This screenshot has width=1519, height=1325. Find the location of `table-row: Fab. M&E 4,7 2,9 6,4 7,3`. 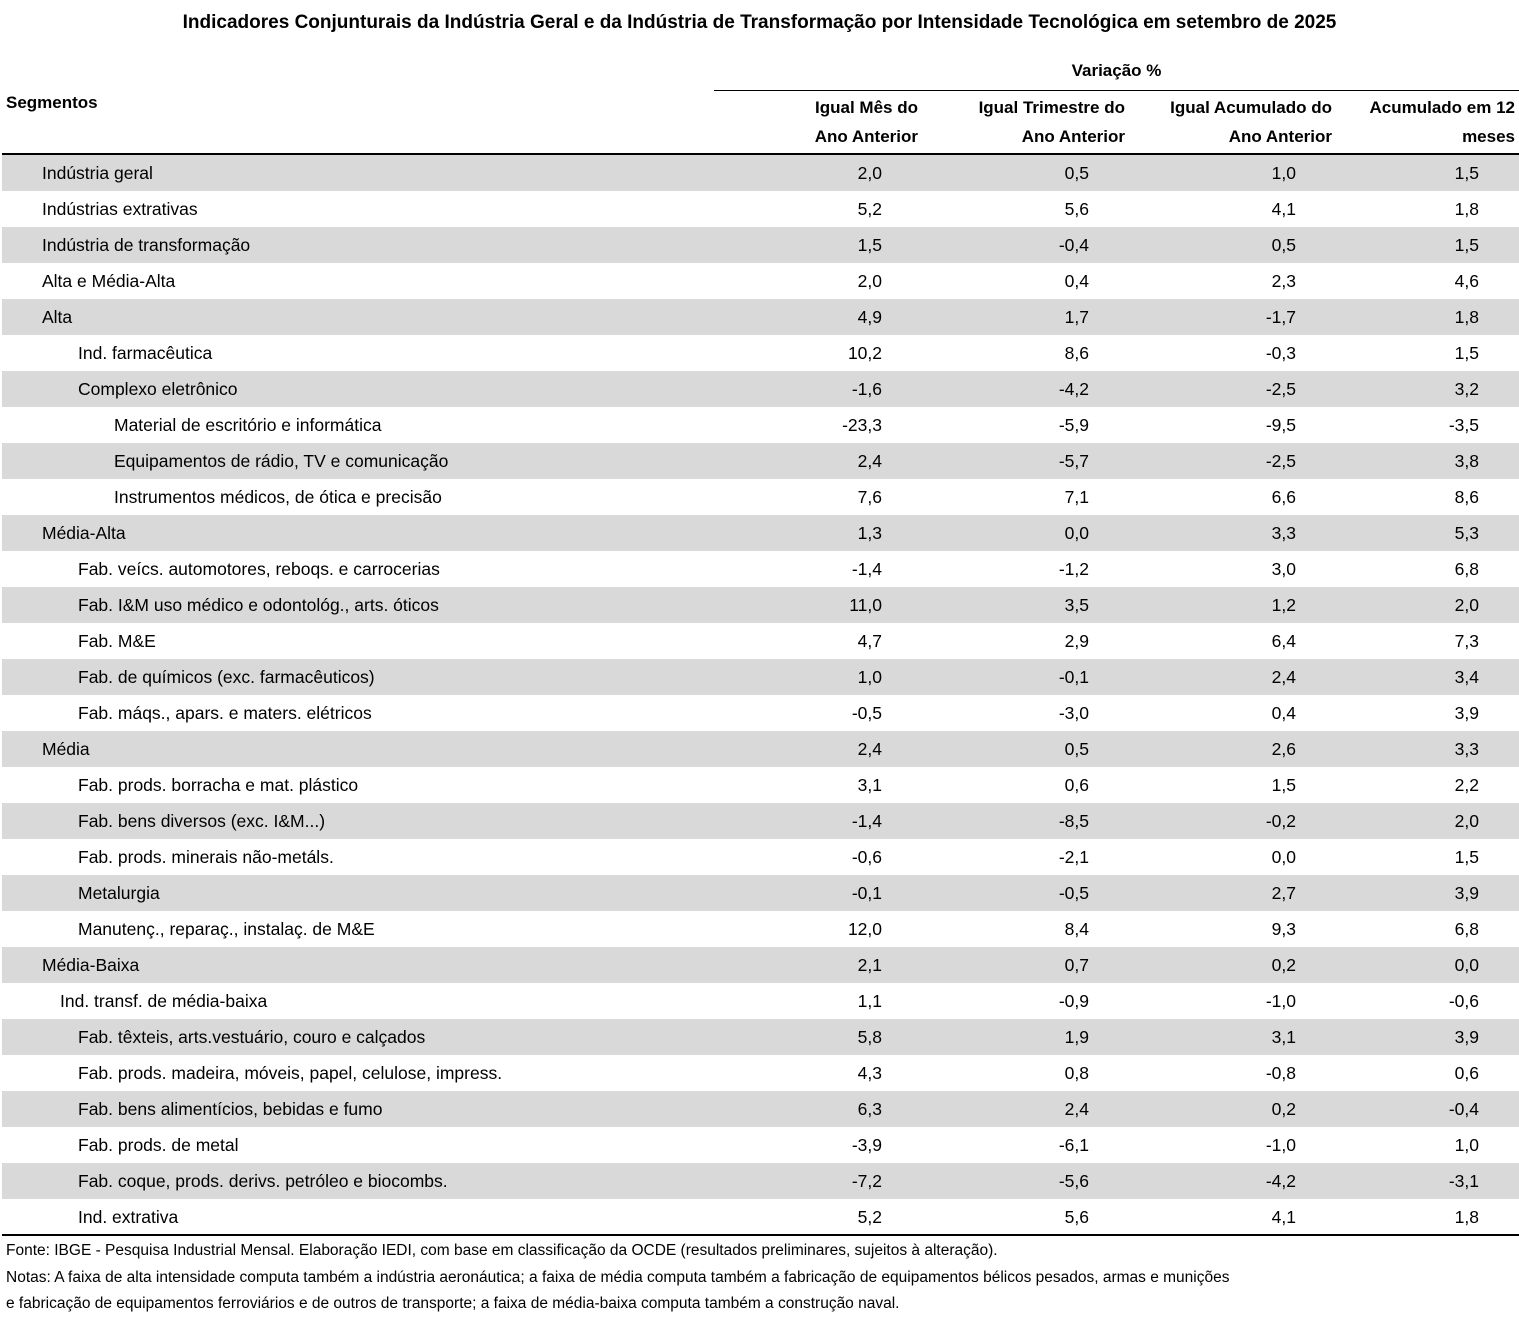

table-row: Fab. M&E 4,7 2,9 6,4 7,3 is located at coordinates (760, 641).